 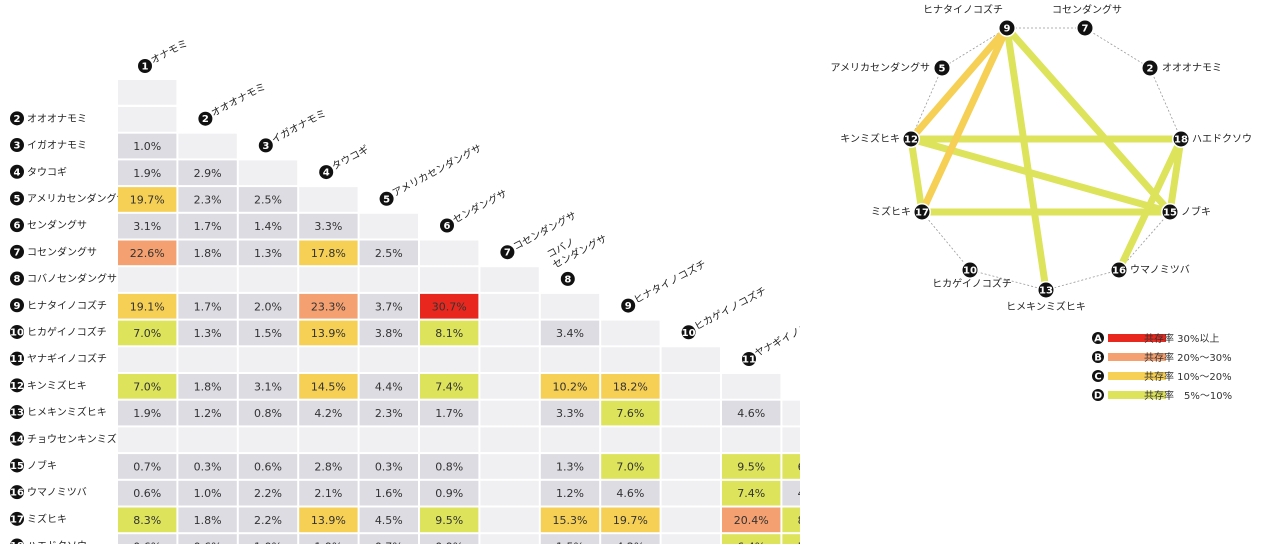 What do you see at coordinates (17, 305) in the screenshot?
I see `row-badge-9: 9` at bounding box center [17, 305].